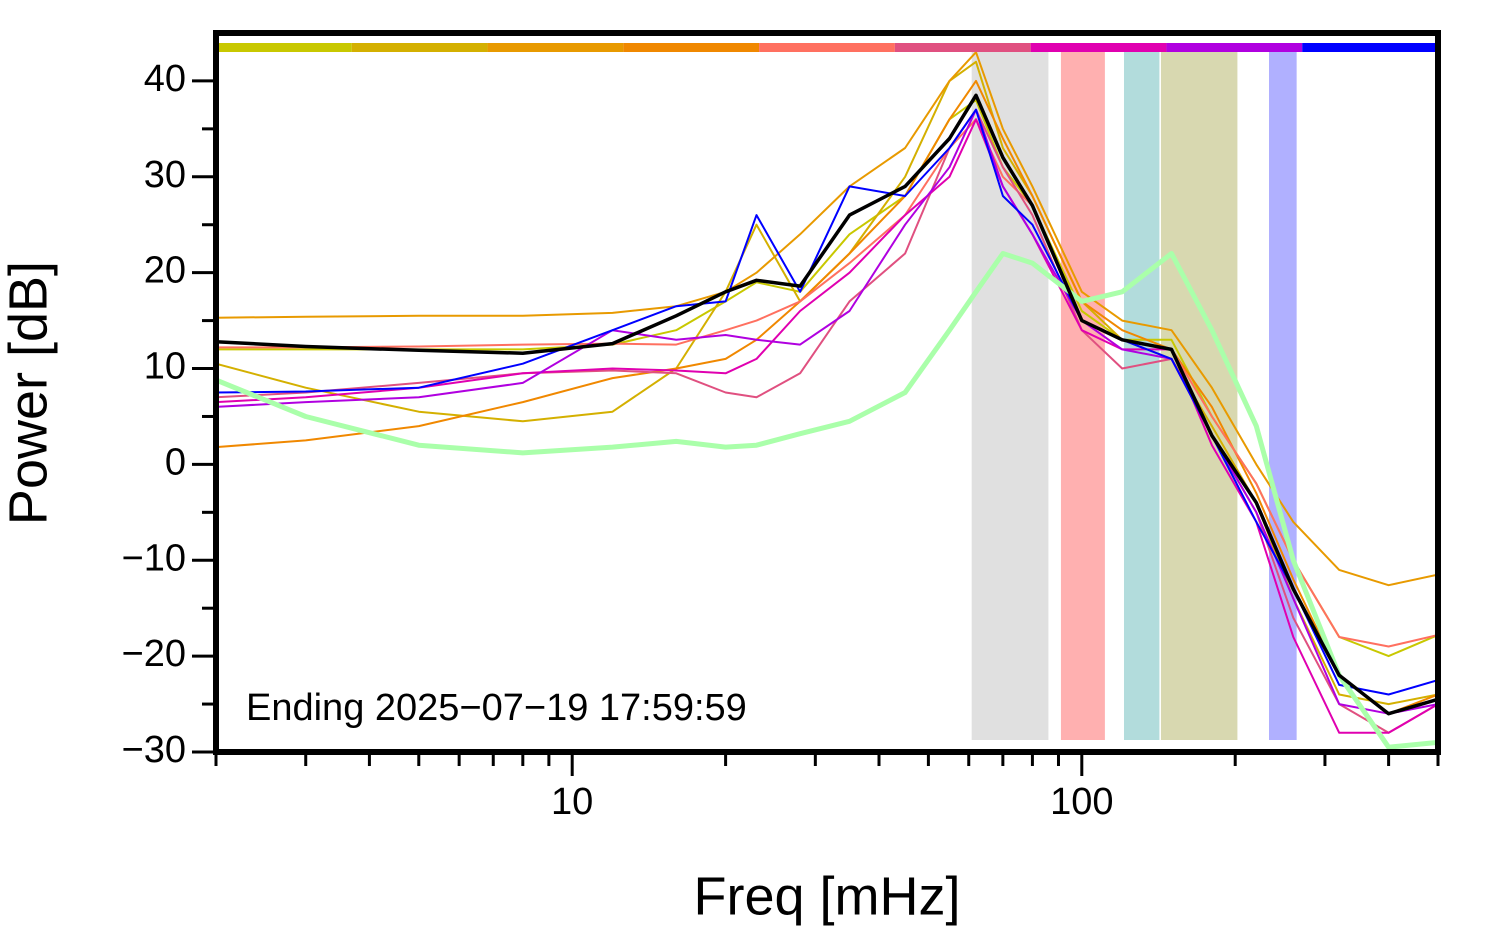 This screenshot has height=952, width=1494. I want to click on y-axis-label: Power [dB], so click(29, 393).